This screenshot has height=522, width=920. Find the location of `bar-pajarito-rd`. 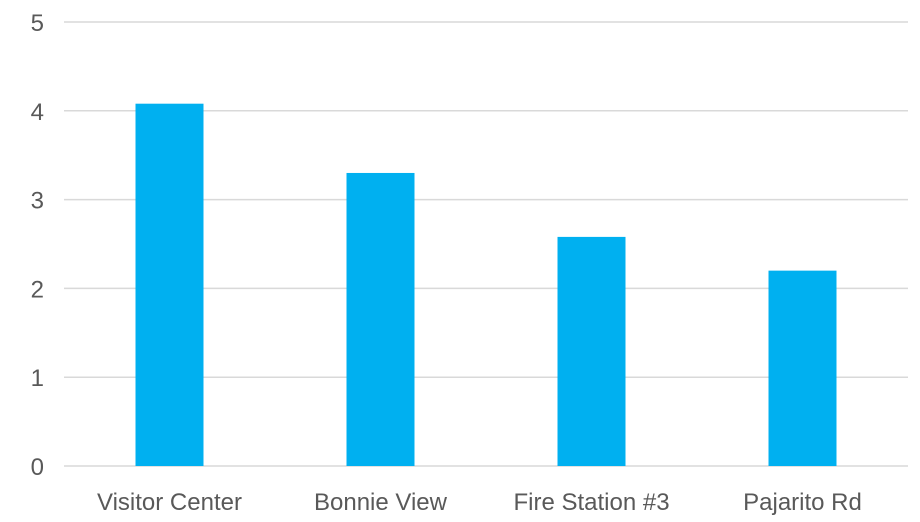

bar-pajarito-rd is located at coordinates (802, 368).